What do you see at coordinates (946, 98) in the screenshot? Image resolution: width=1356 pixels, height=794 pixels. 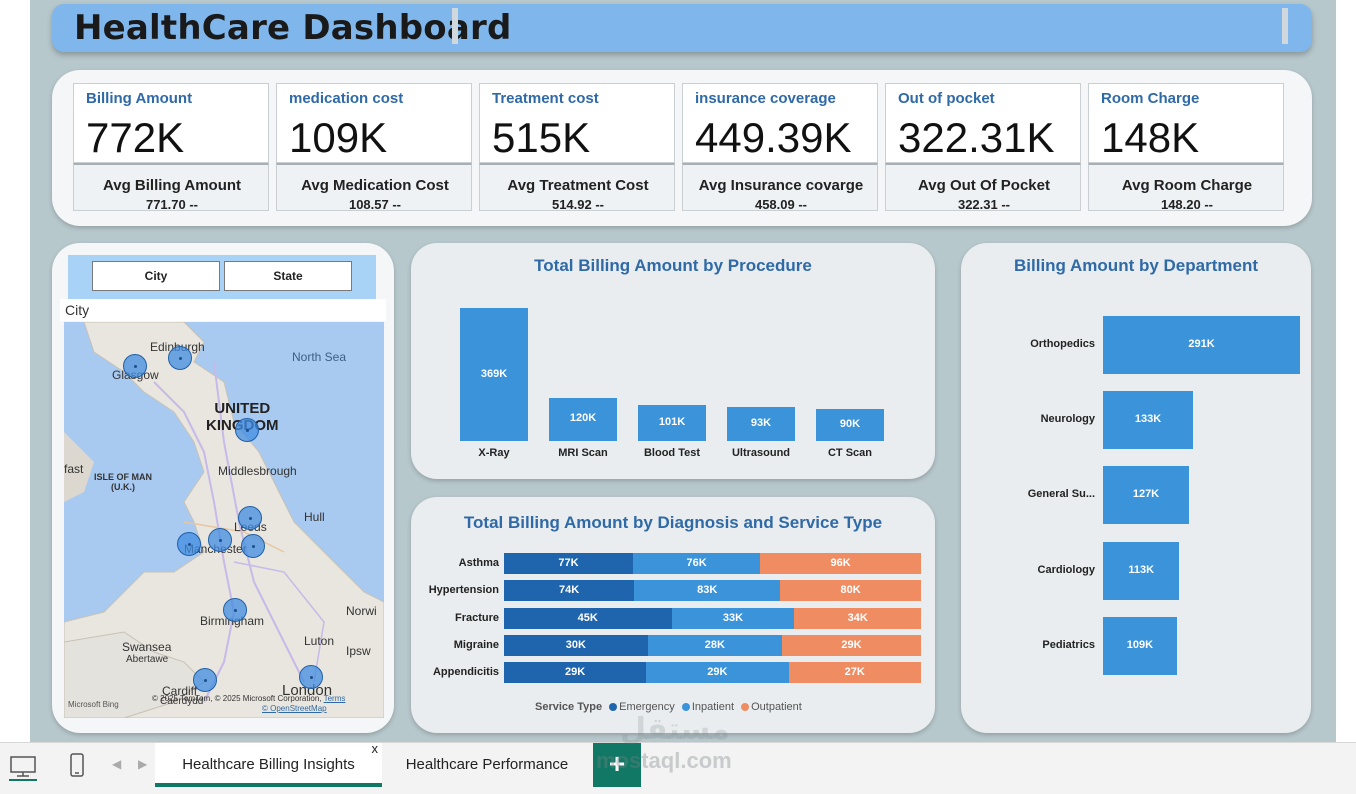 I see `kpi-label: Out of pocket` at bounding box center [946, 98].